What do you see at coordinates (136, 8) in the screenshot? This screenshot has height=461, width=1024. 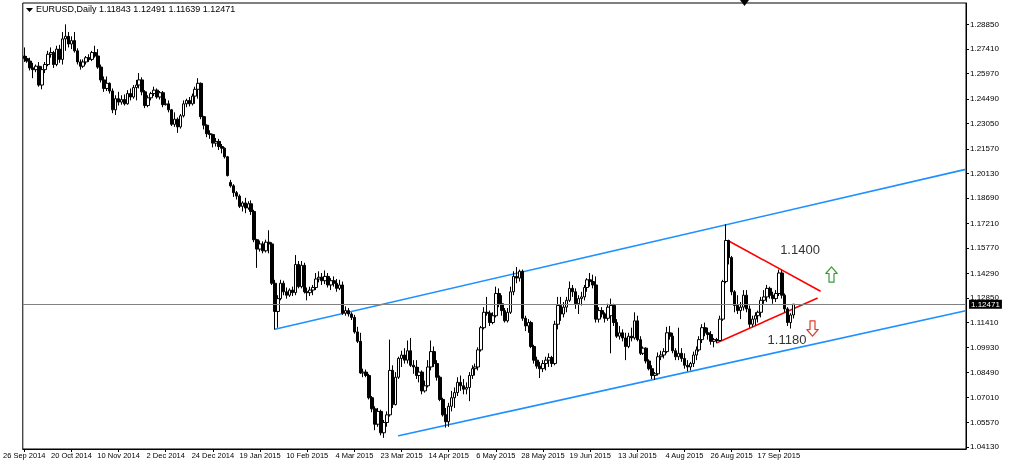 I see `chart-title: EURUSD,Daily 1.11843 1.12491 1.11639 1.12471` at bounding box center [136, 8].